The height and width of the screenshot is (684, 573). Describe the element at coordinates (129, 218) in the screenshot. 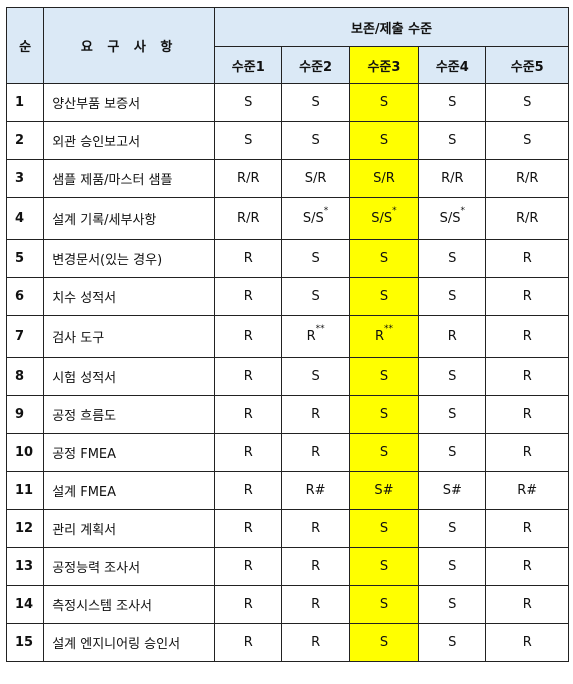

I see `requirement-cell: 설계 기록/세부사항` at that location.